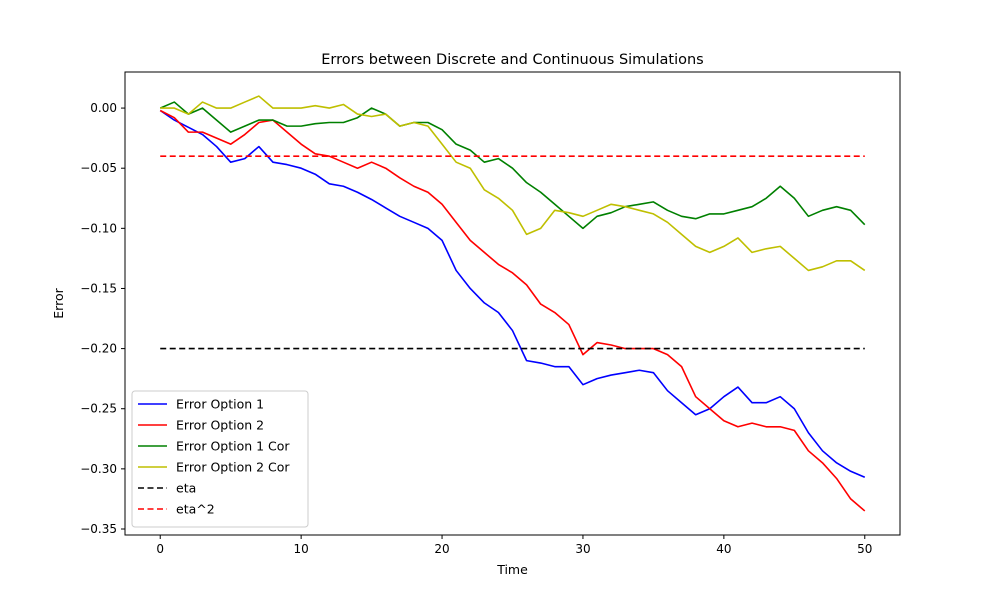 The width and height of the screenshot is (1000, 600). I want to click on x-tick-label: 40, so click(723, 549).